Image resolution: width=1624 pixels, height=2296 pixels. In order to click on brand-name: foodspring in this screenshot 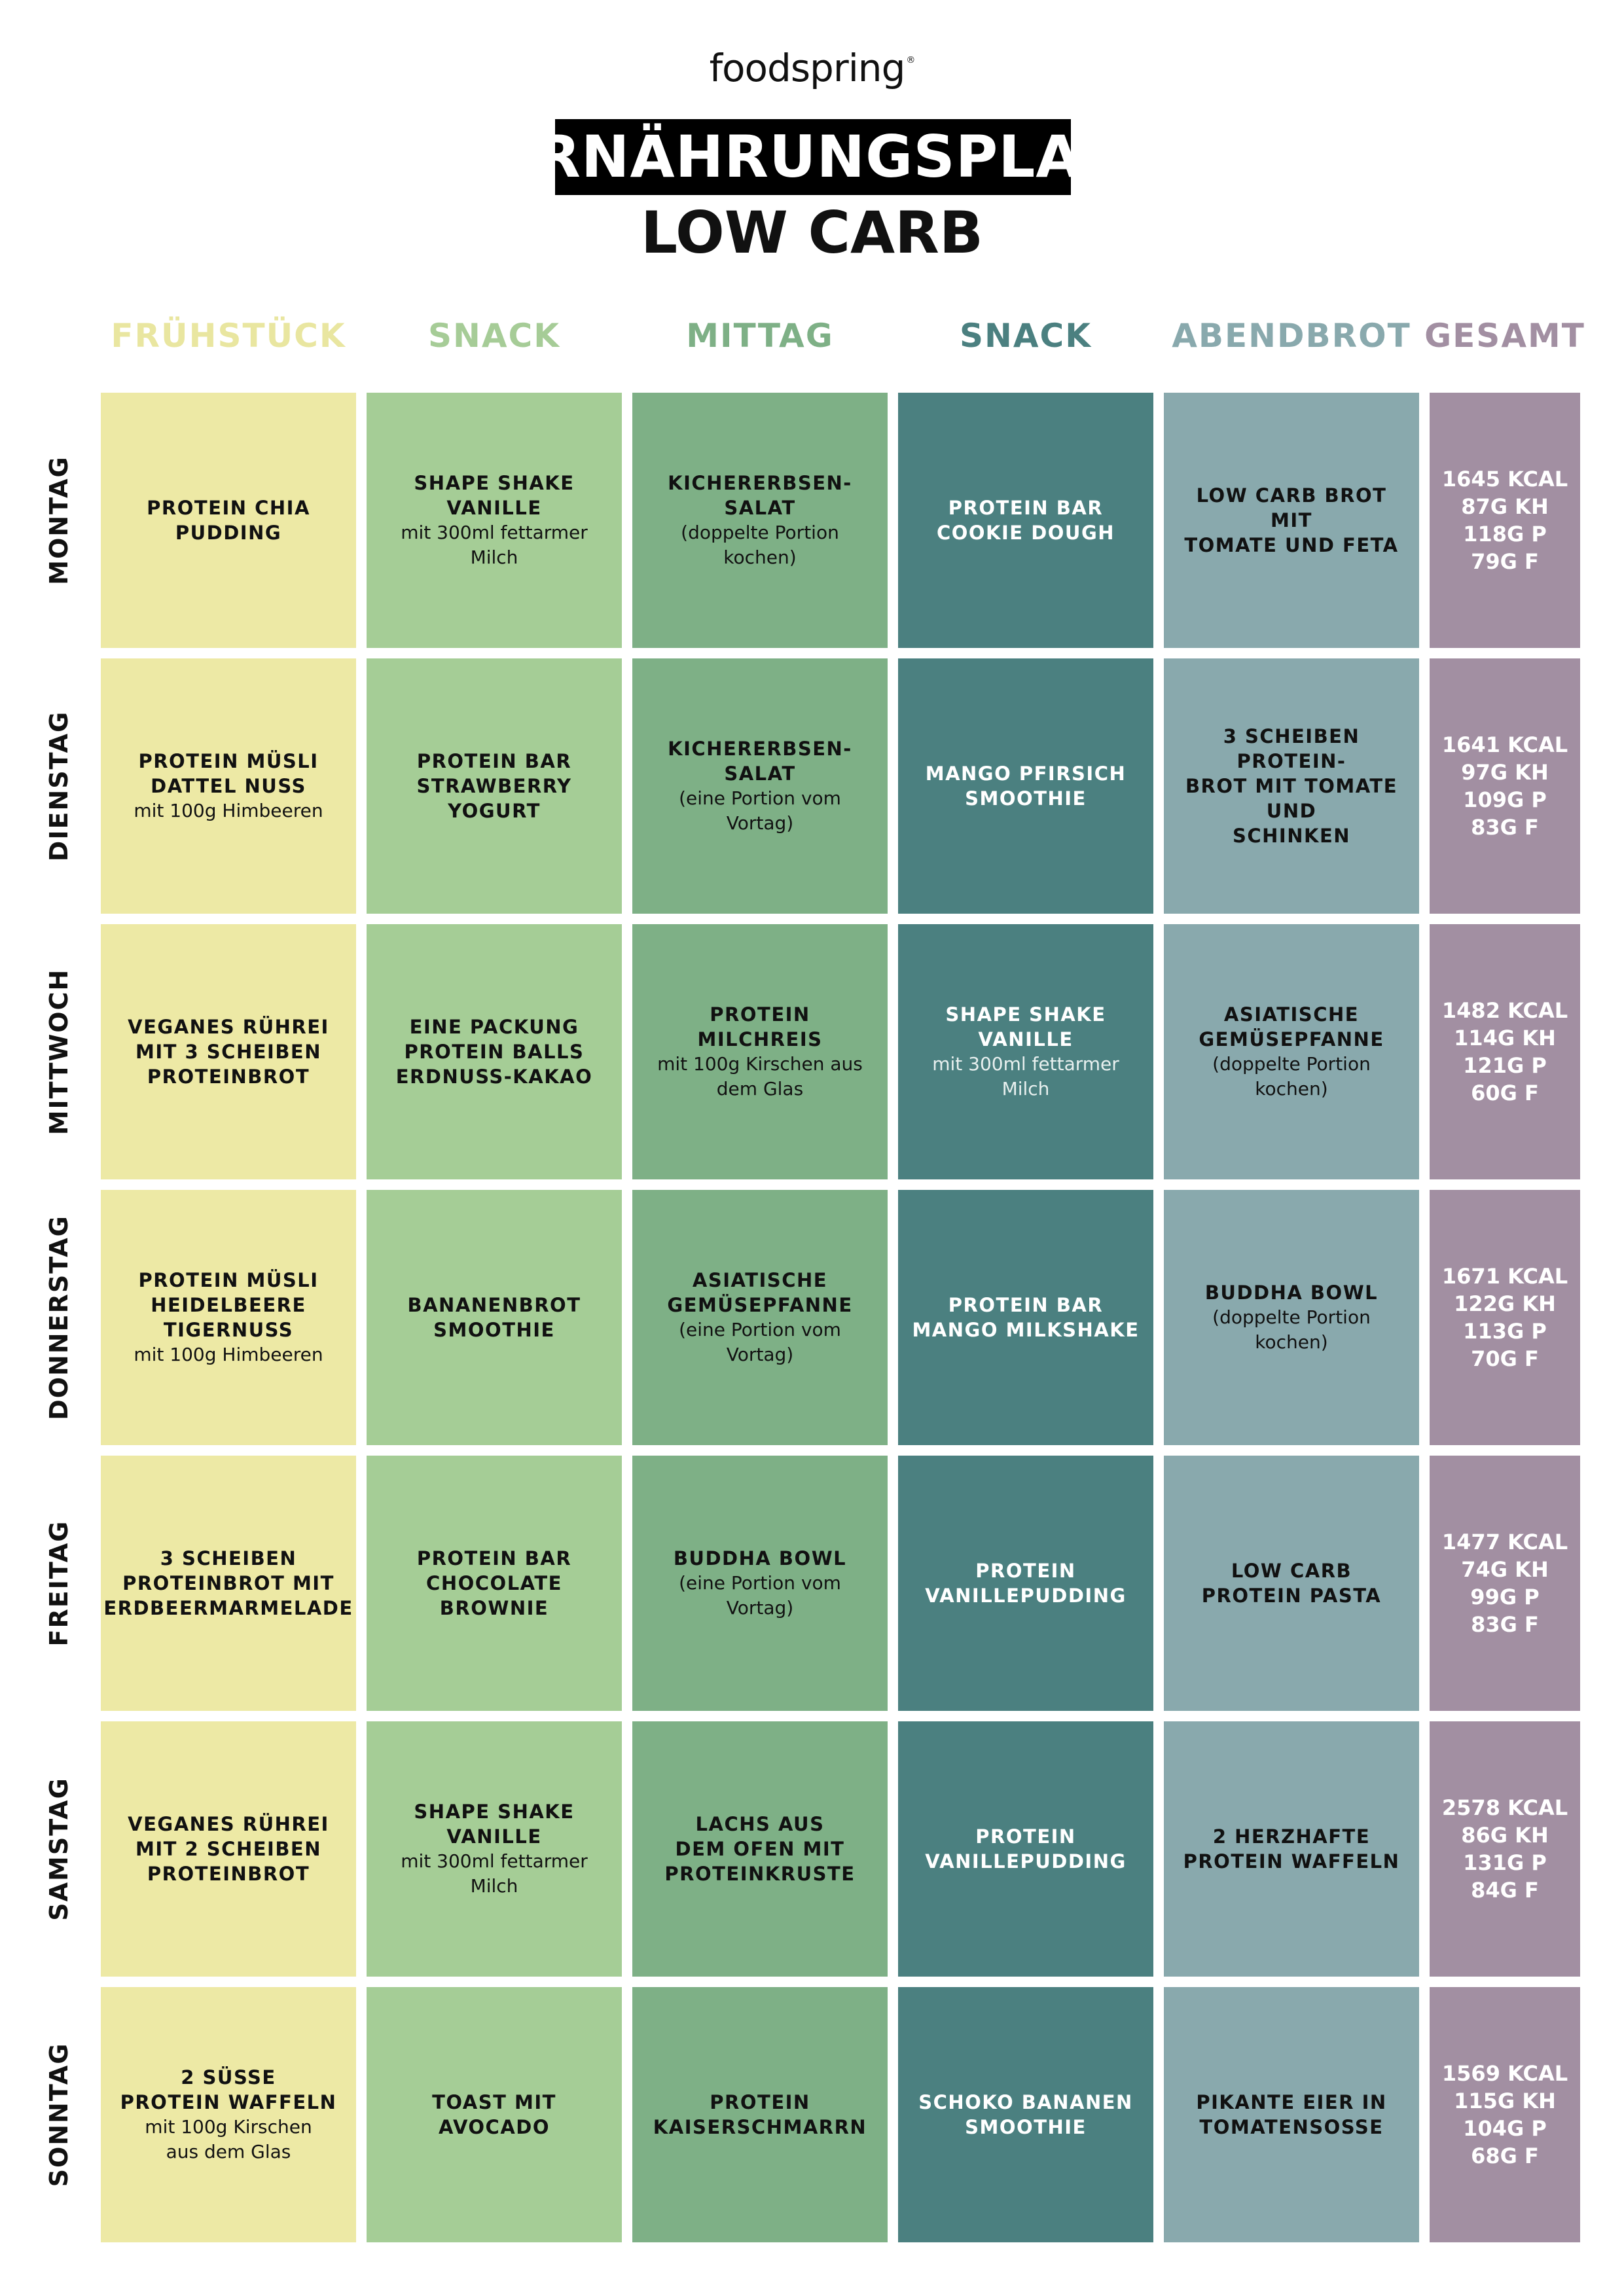, I will do `click(807, 68)`.